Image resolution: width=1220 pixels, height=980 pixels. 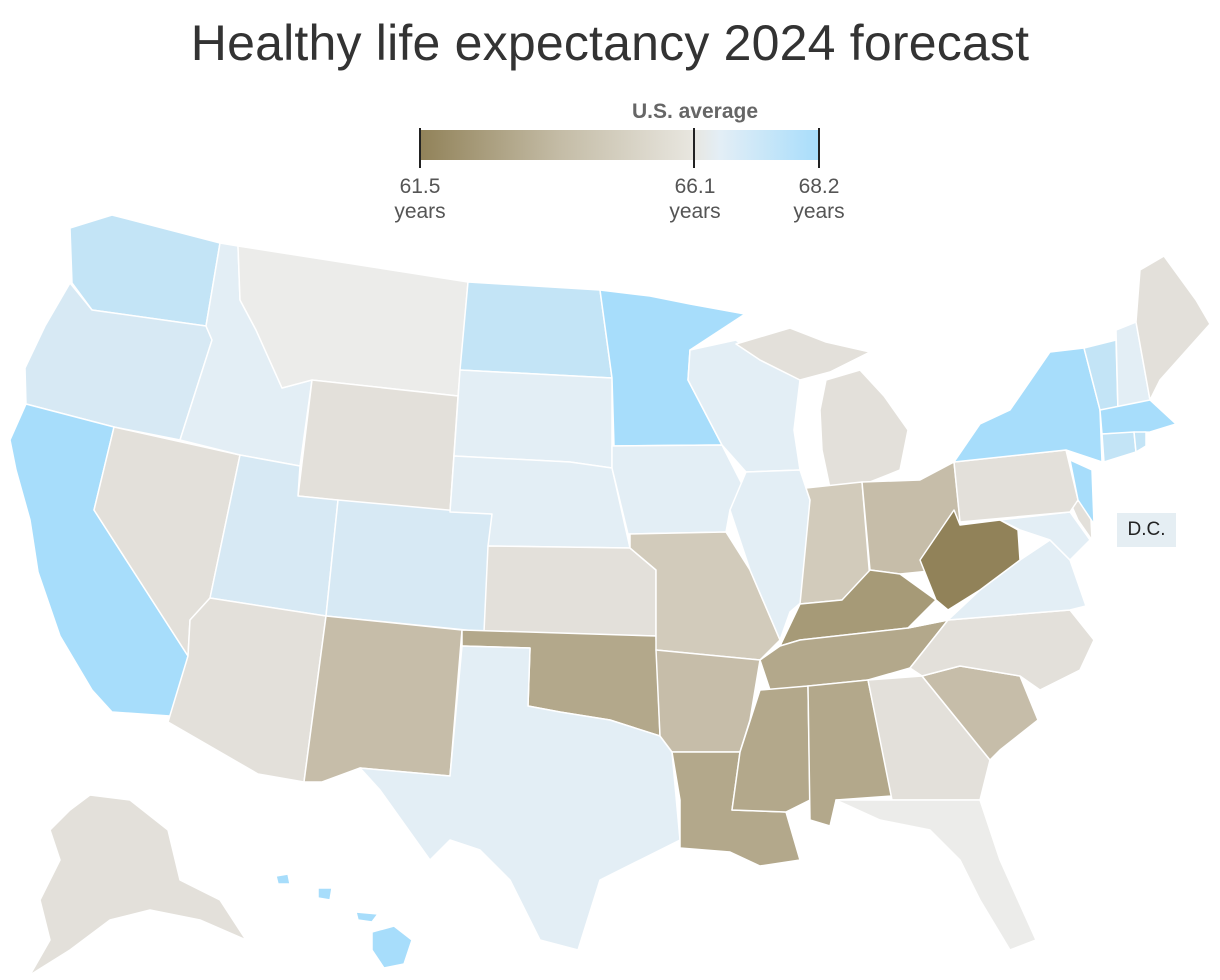 What do you see at coordinates (678, 489) in the screenshot?
I see `state-iowa` at bounding box center [678, 489].